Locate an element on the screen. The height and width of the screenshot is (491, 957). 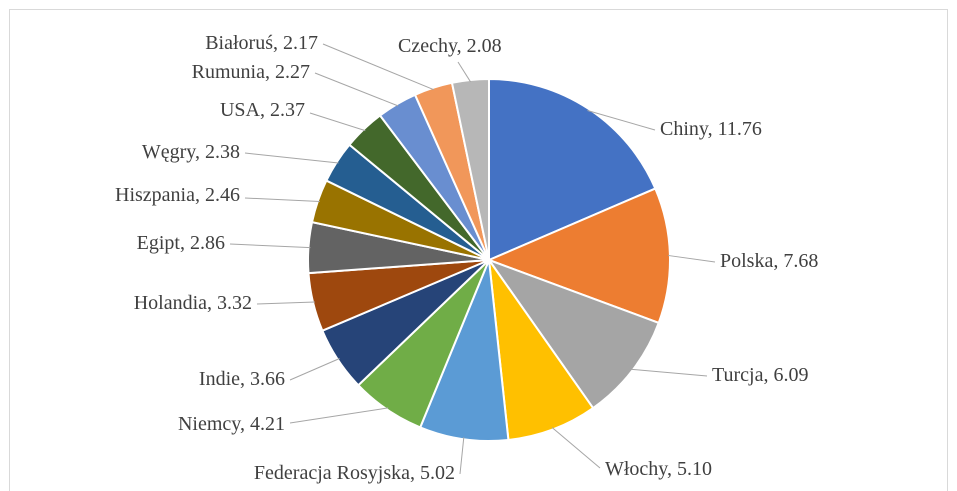
label-category: Holandia is located at coordinates (170, 303).